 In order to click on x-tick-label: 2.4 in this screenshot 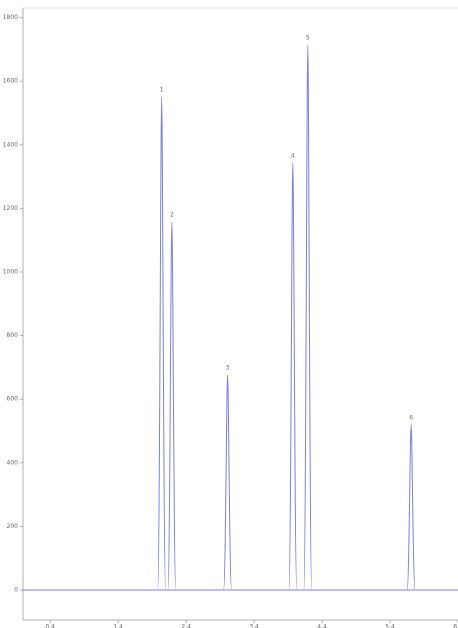, I will do `click(186, 626)`.